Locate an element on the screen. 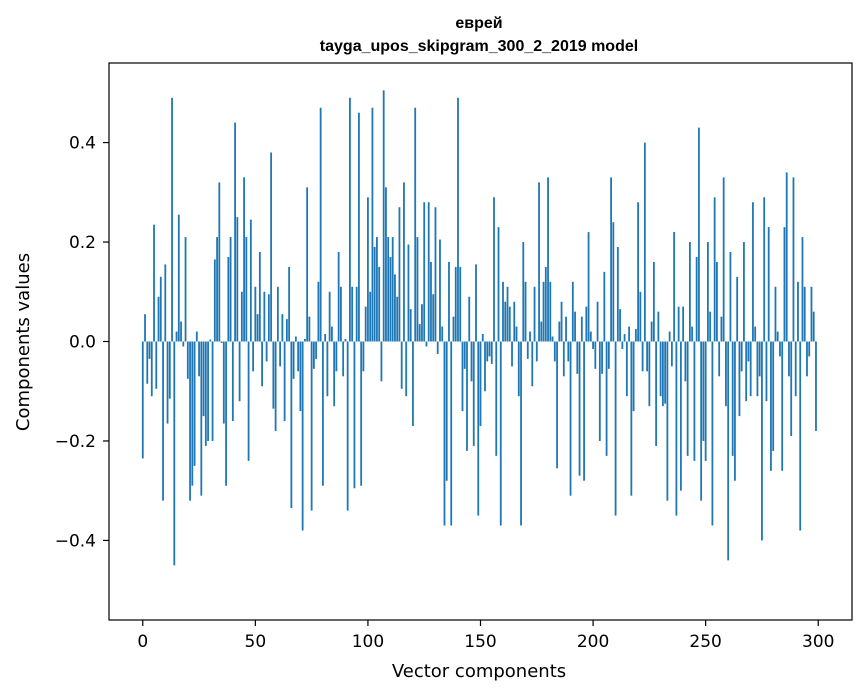 Image resolution: width=867 pixels, height=696 pixels. x-tick-label: 50 is located at coordinates (256, 642).